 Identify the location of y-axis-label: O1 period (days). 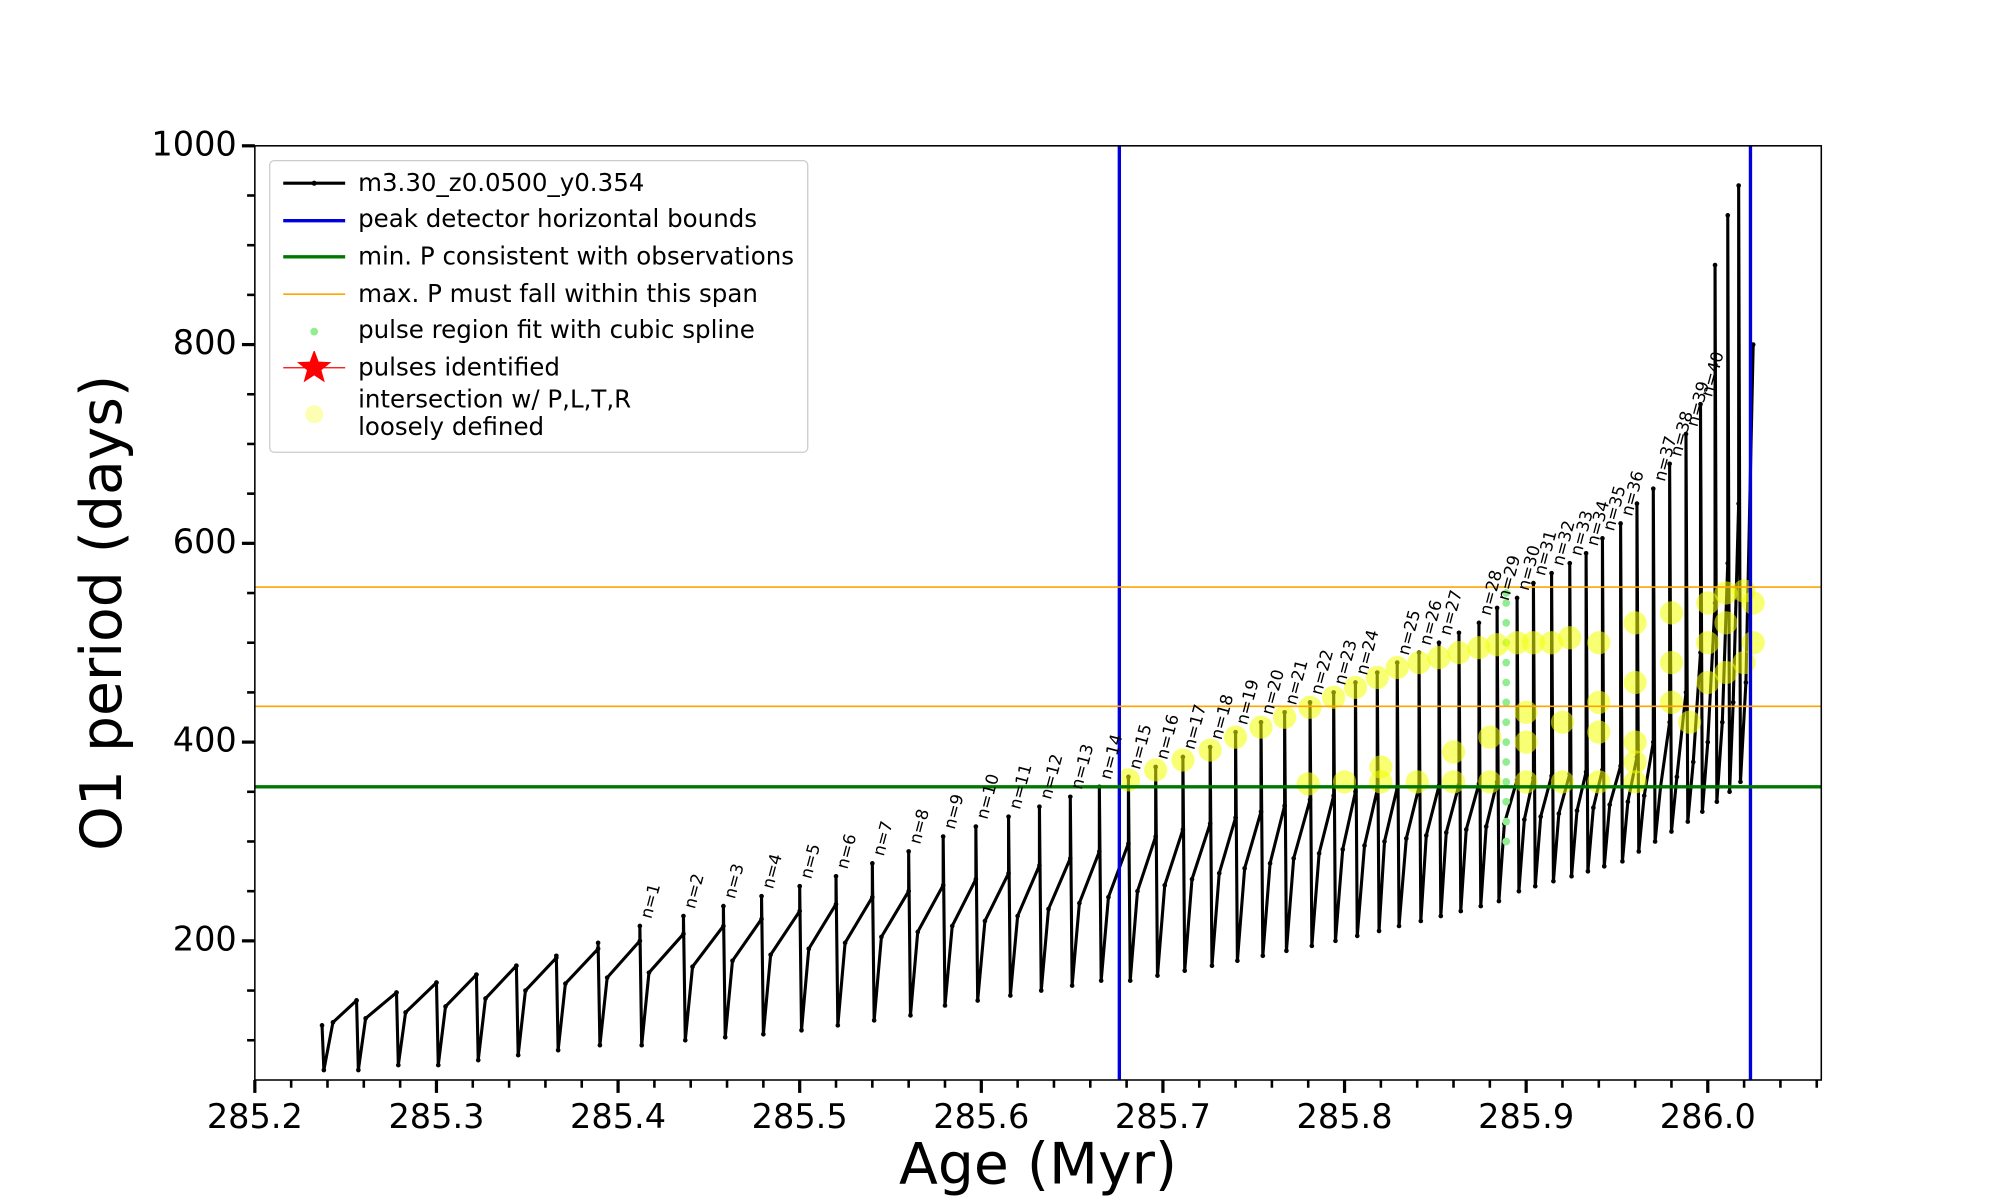
(102, 613).